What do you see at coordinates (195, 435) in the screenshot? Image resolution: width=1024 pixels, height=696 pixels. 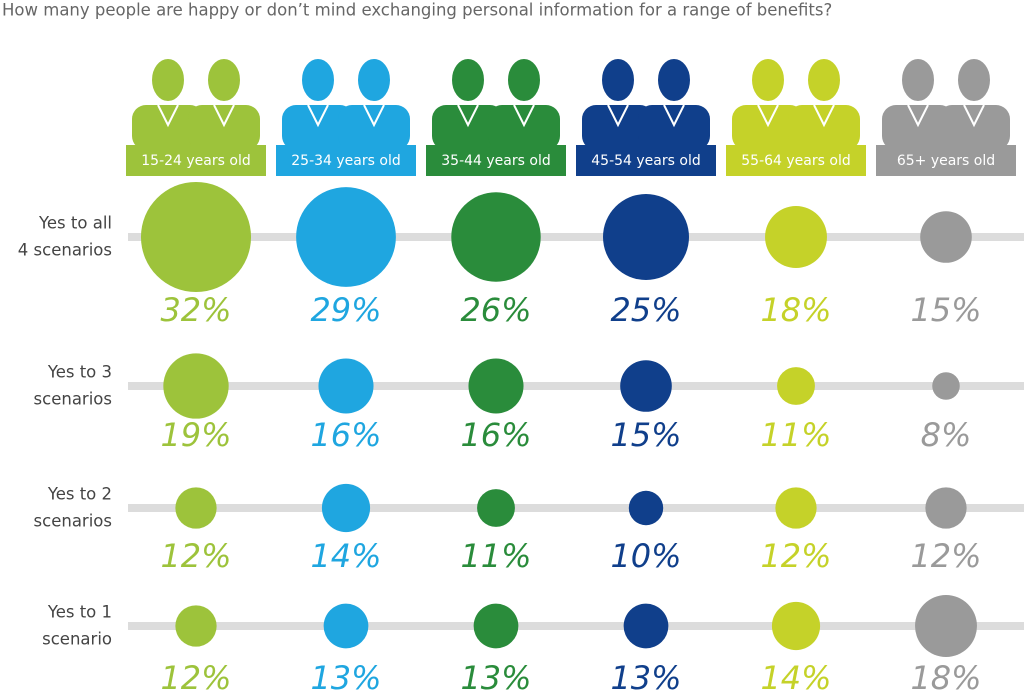 I see `value-label: 19%` at bounding box center [195, 435].